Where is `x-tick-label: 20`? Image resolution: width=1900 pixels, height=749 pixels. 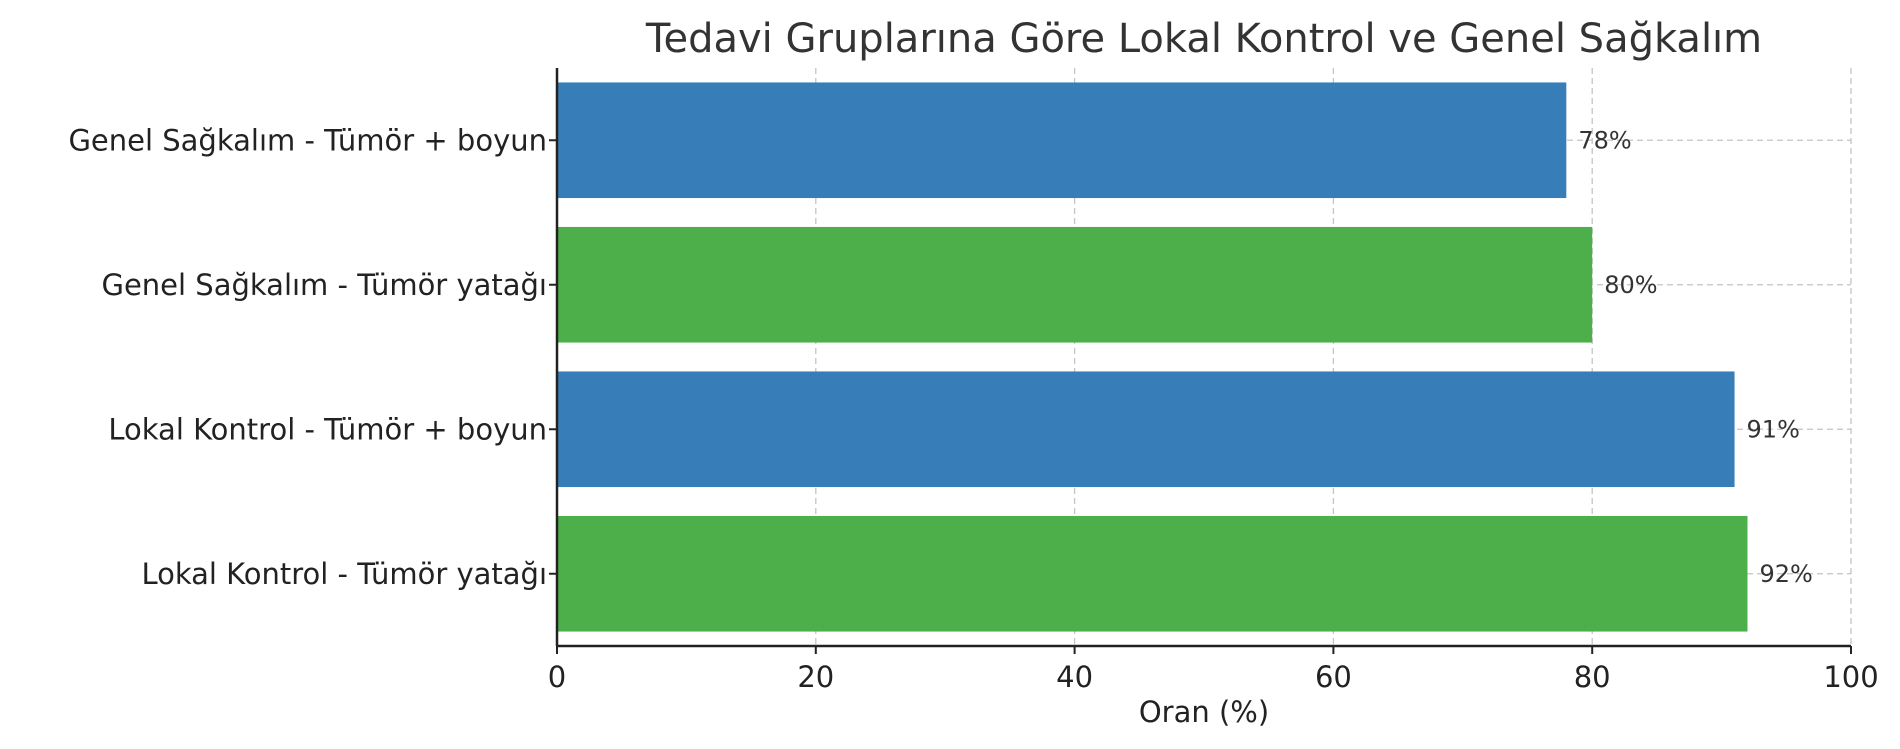 x-tick-label: 20 is located at coordinates (815, 677).